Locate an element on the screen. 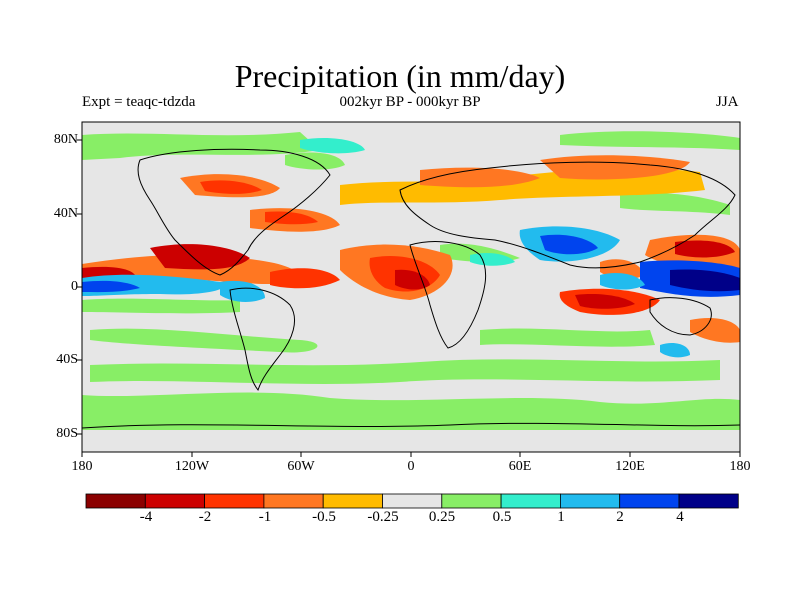 The image size is (800, 600). map-title: Precipitation (in mm/day) is located at coordinates (400, 76).